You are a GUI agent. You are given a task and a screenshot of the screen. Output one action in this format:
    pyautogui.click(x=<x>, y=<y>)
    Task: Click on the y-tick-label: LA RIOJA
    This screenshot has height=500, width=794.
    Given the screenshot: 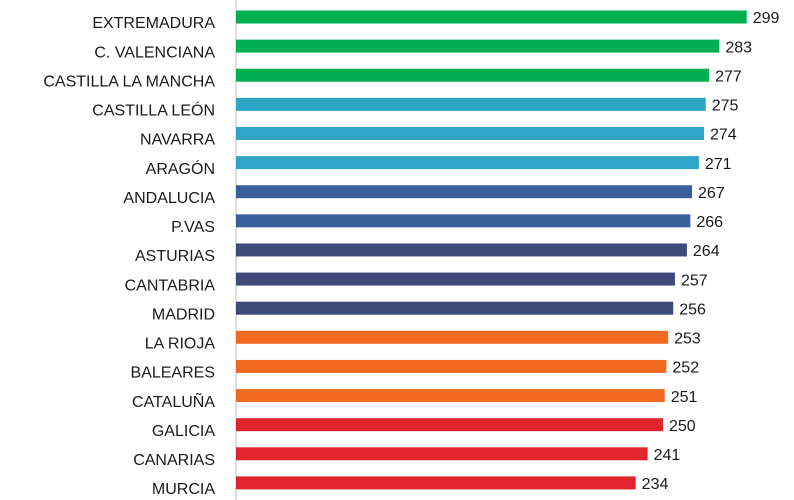 What is the action you would take?
    pyautogui.click(x=180, y=344)
    